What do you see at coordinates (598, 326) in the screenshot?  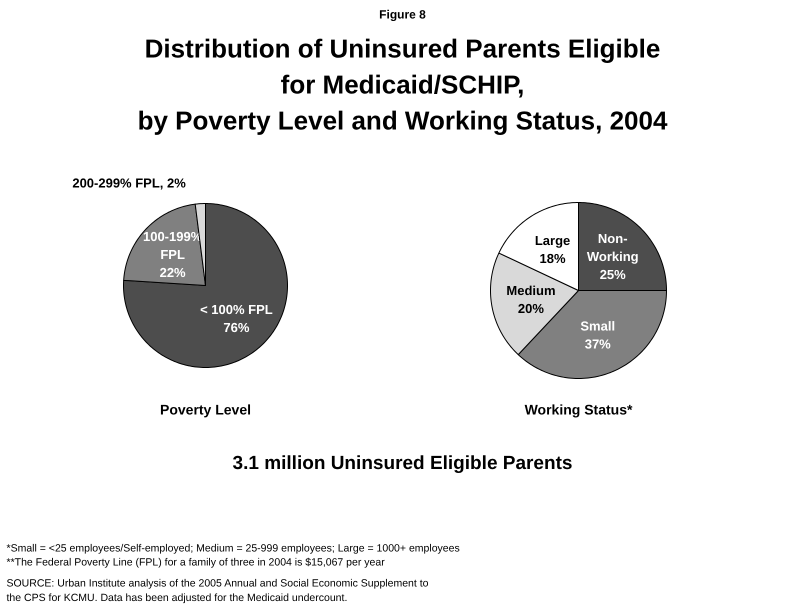 I see `slice-label: Small` at bounding box center [598, 326].